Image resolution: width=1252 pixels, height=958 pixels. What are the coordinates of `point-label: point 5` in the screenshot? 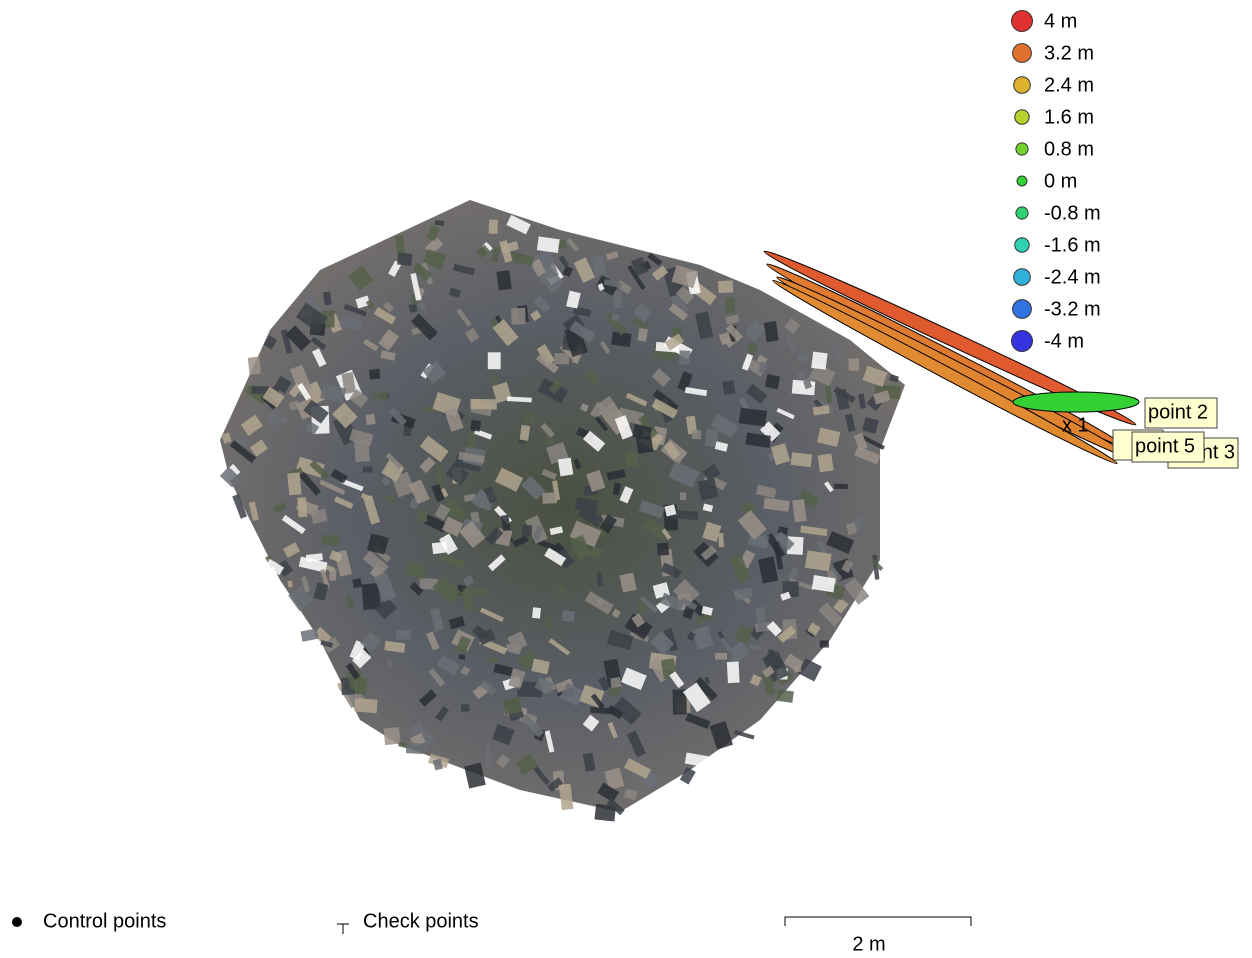 It's located at (1165, 446).